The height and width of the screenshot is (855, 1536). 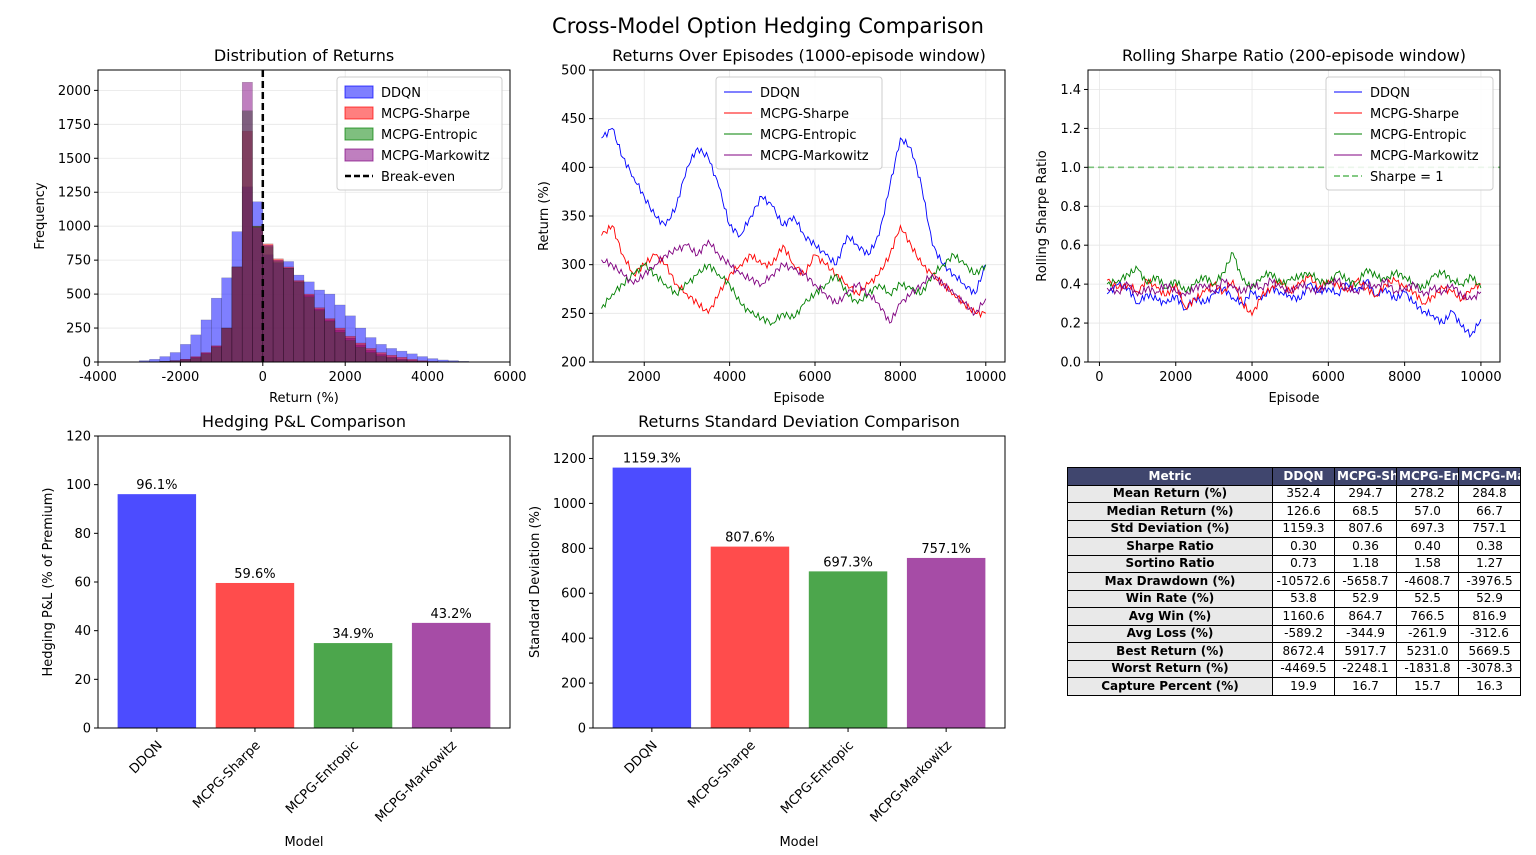 What do you see at coordinates (1489, 476) in the screenshot?
I see `table-header-cell: MCPG-Markowitz` at bounding box center [1489, 476].